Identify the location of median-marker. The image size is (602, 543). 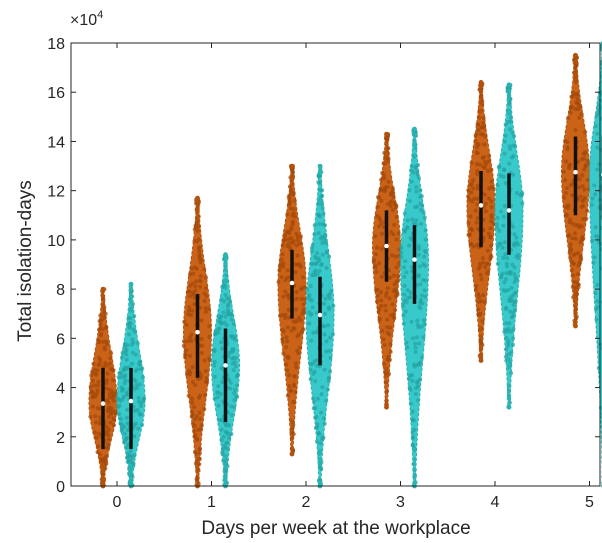
(131, 401).